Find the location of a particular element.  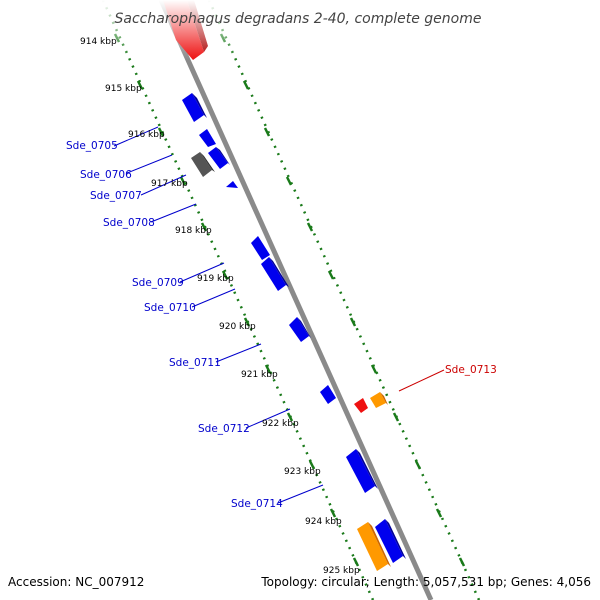

gene-label-sde-0708: Sde_0708 is located at coordinates (129, 223).